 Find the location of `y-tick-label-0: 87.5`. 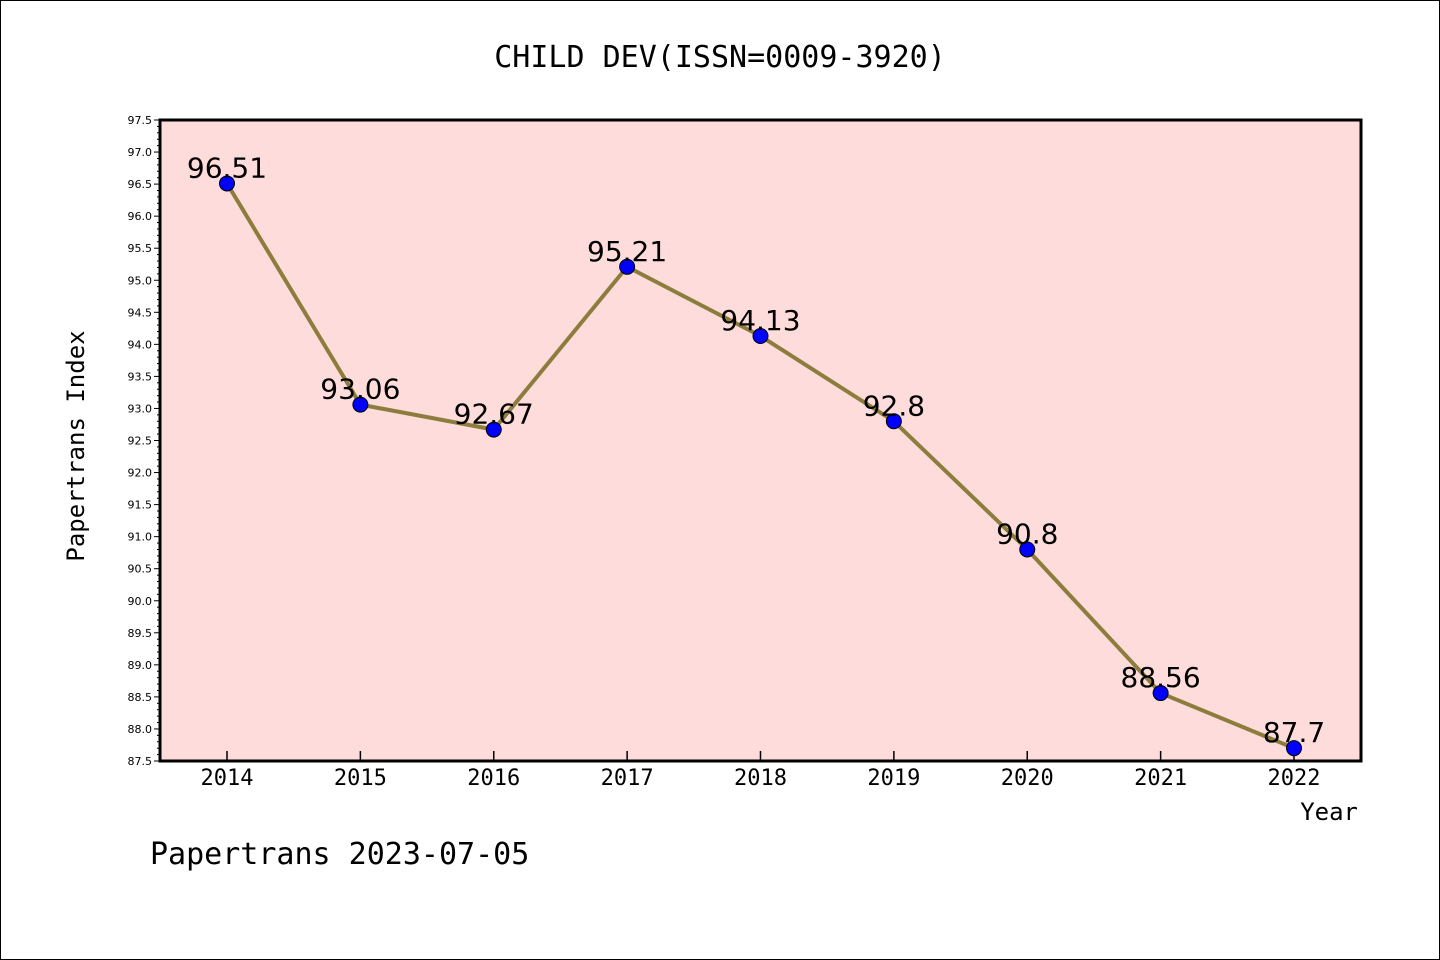

y-tick-label-0: 87.5 is located at coordinates (140, 761).